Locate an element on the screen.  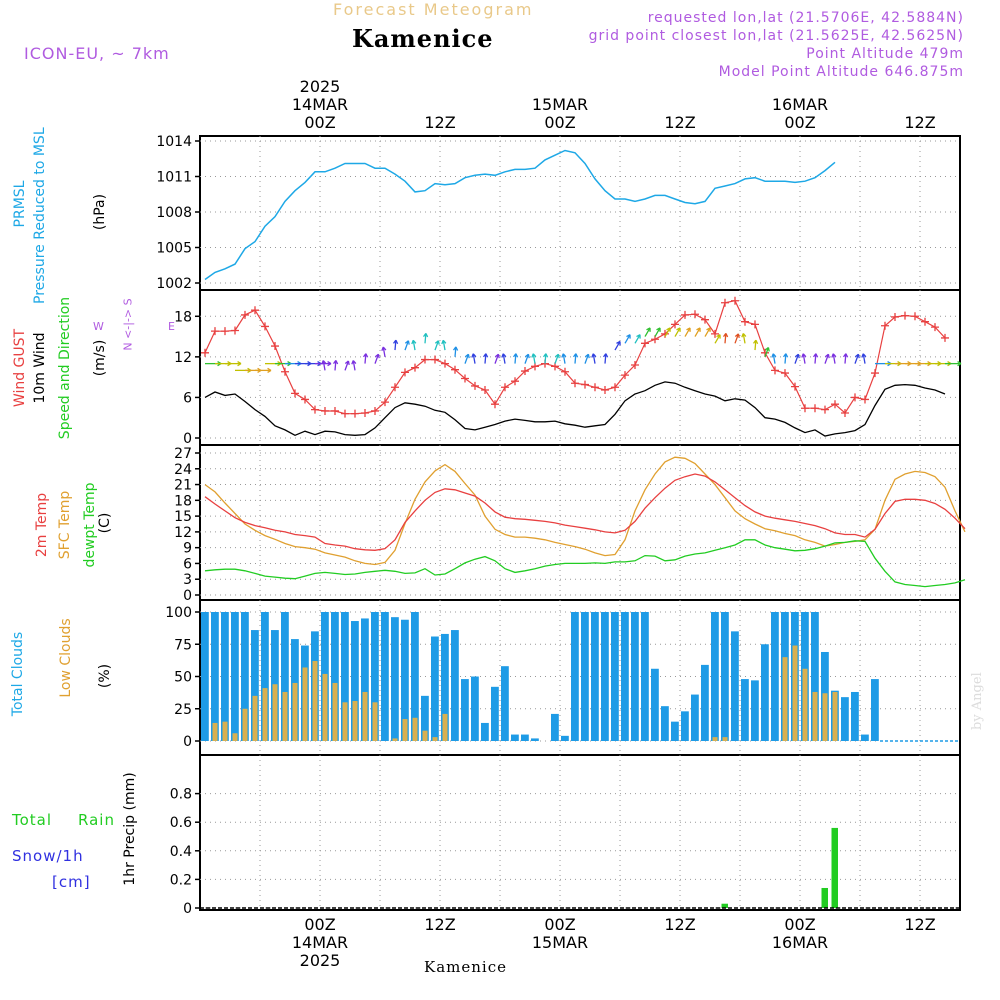
compass-w: W is located at coordinates (98, 326).